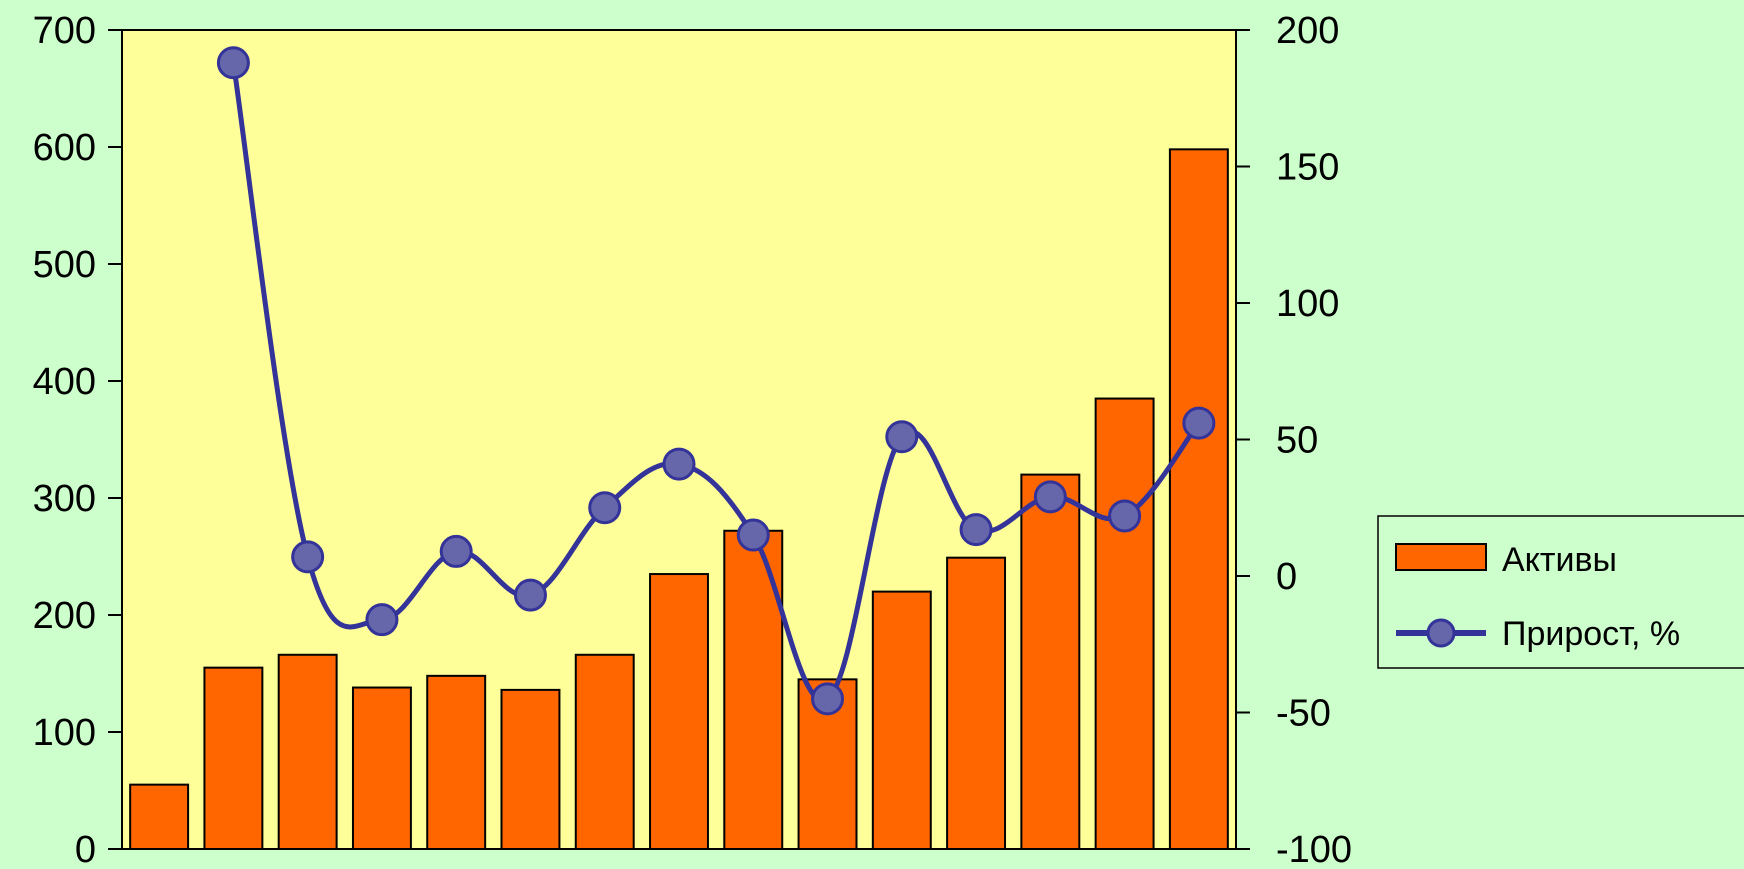 This screenshot has width=1744, height=869. Describe the element at coordinates (64, 265) in the screenshot. I see `left-tick-label: 500` at that location.